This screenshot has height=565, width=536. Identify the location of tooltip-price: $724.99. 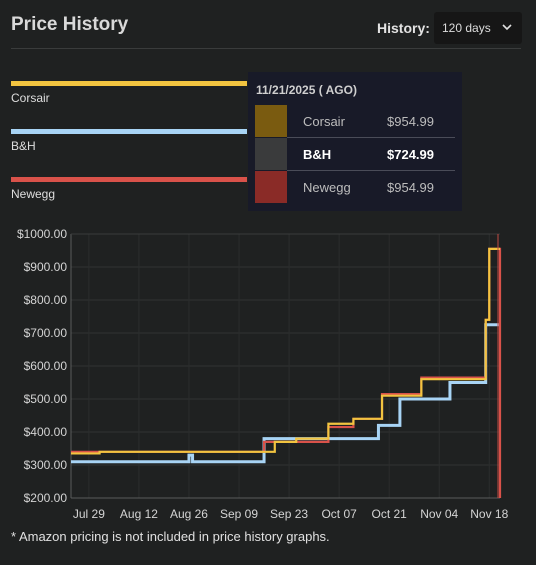
(410, 154).